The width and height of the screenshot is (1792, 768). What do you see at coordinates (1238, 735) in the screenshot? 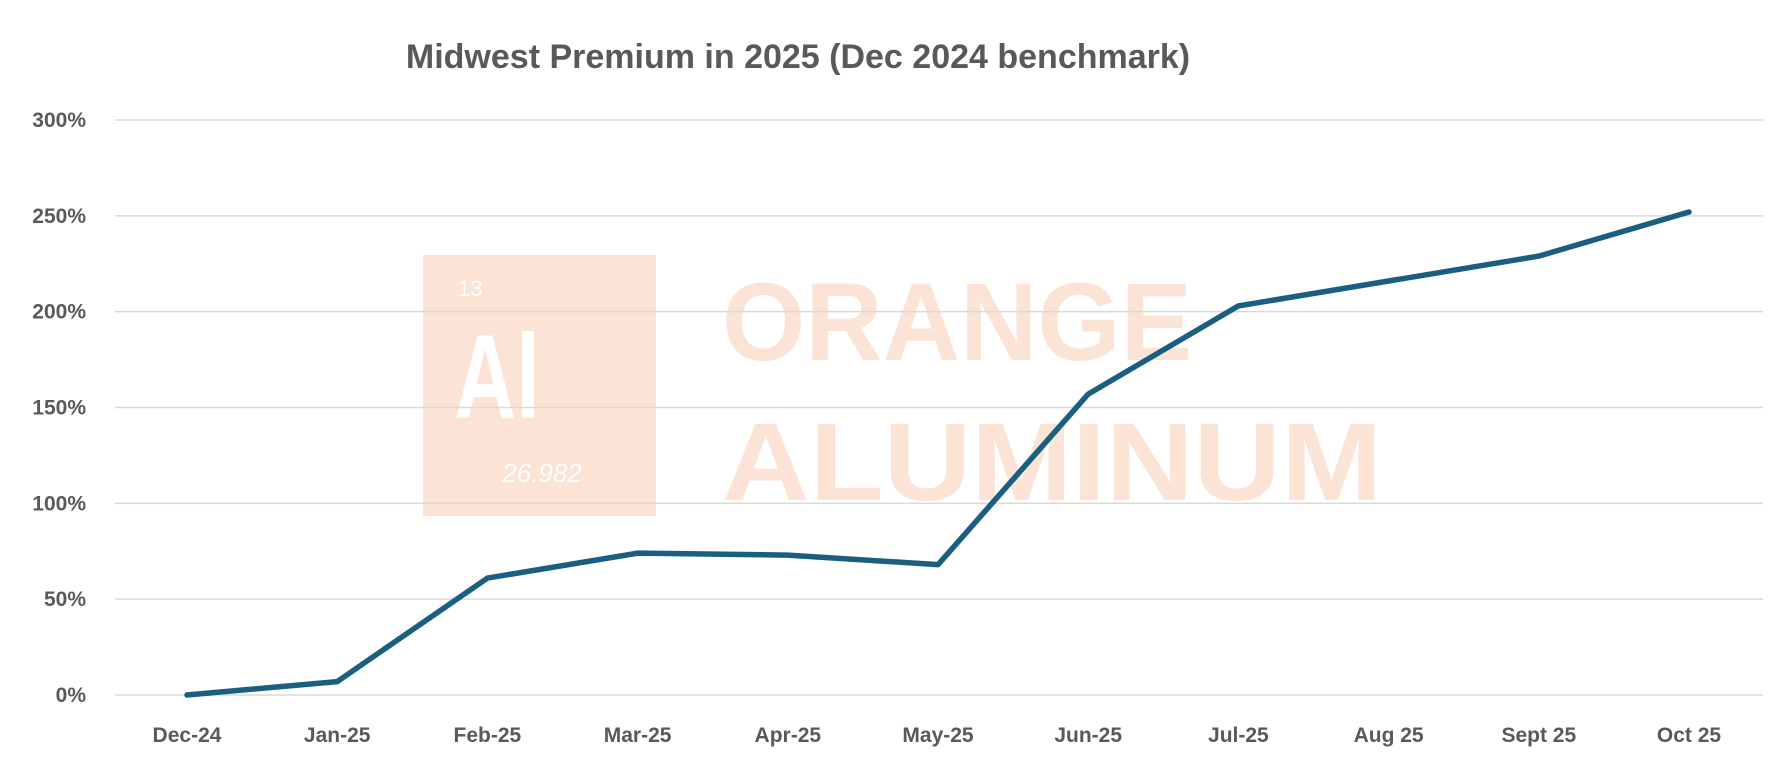
I see `x-tick-label: Jul-25` at bounding box center [1238, 735].